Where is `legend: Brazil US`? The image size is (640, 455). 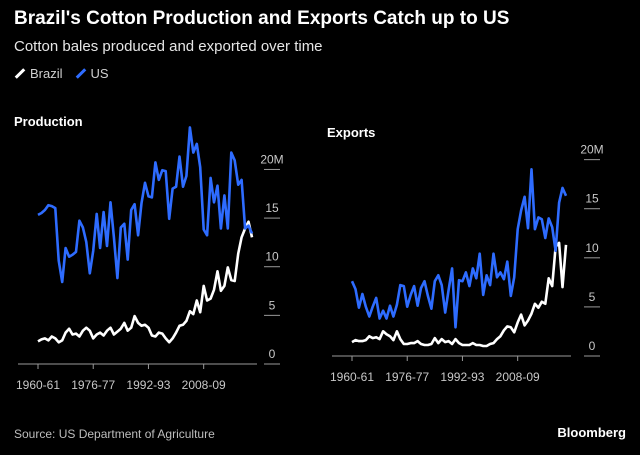
legend: Brazil US is located at coordinates (61, 73).